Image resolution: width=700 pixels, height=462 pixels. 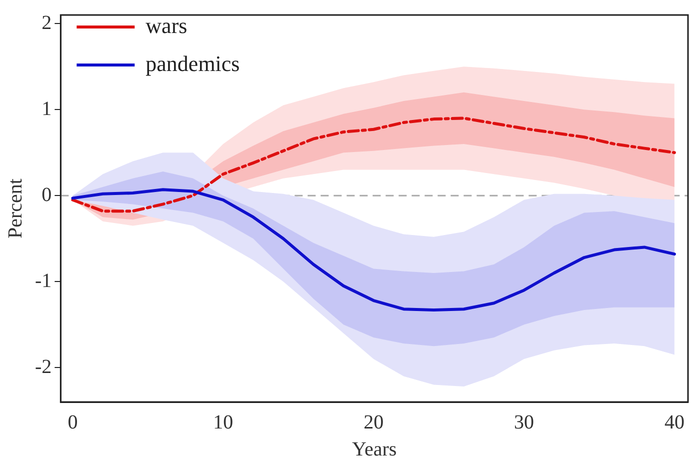 What do you see at coordinates (167, 25) in the screenshot?
I see `legend-label: wars` at bounding box center [167, 25].